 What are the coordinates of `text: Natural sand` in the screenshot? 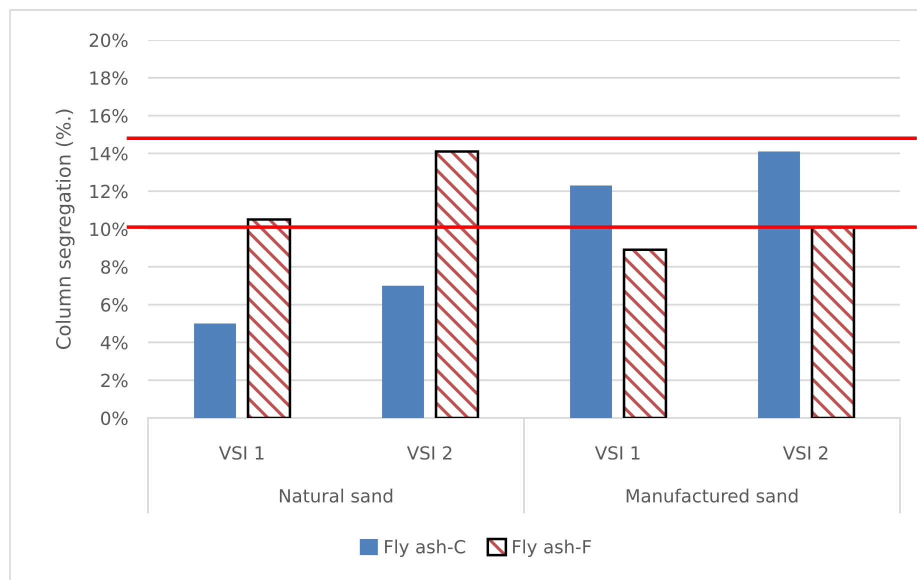 It's located at (336, 495).